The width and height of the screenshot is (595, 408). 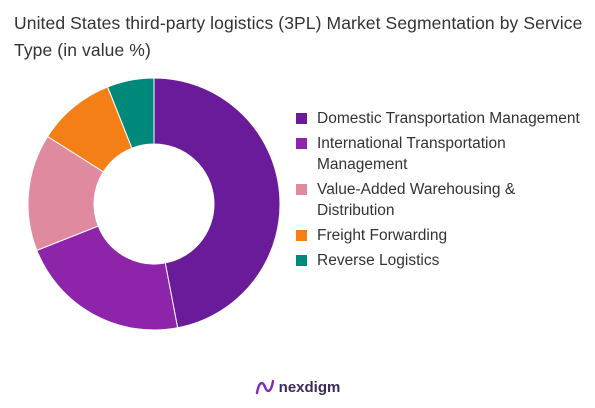 What do you see at coordinates (309, 387) in the screenshot?
I see `brand-name: nexdigm` at bounding box center [309, 387].